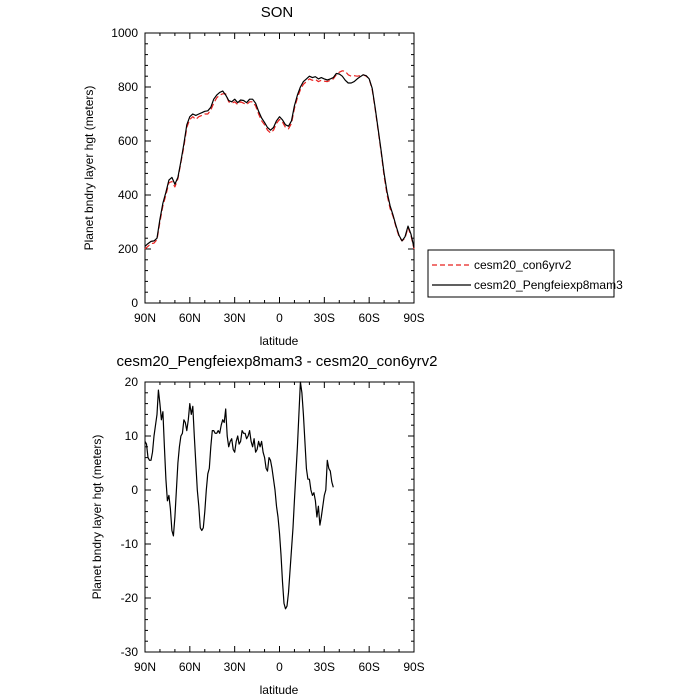 The image size is (700, 700). Describe the element at coordinates (277, 361) in the screenshot. I see `lower-chart-title: cesm20_Pengfeiexp8mam3 - cesm20_con6yrv2` at that location.